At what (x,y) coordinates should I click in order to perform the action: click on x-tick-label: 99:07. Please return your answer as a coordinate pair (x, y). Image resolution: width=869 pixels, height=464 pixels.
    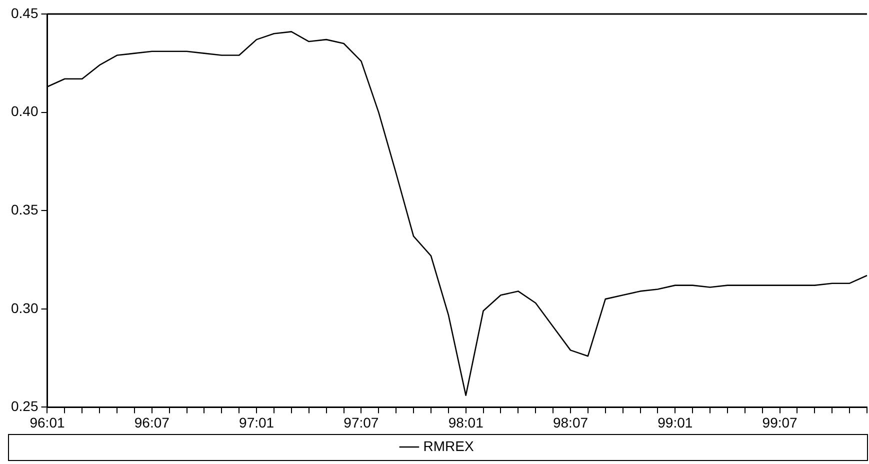
    Looking at the image, I should click on (780, 422).